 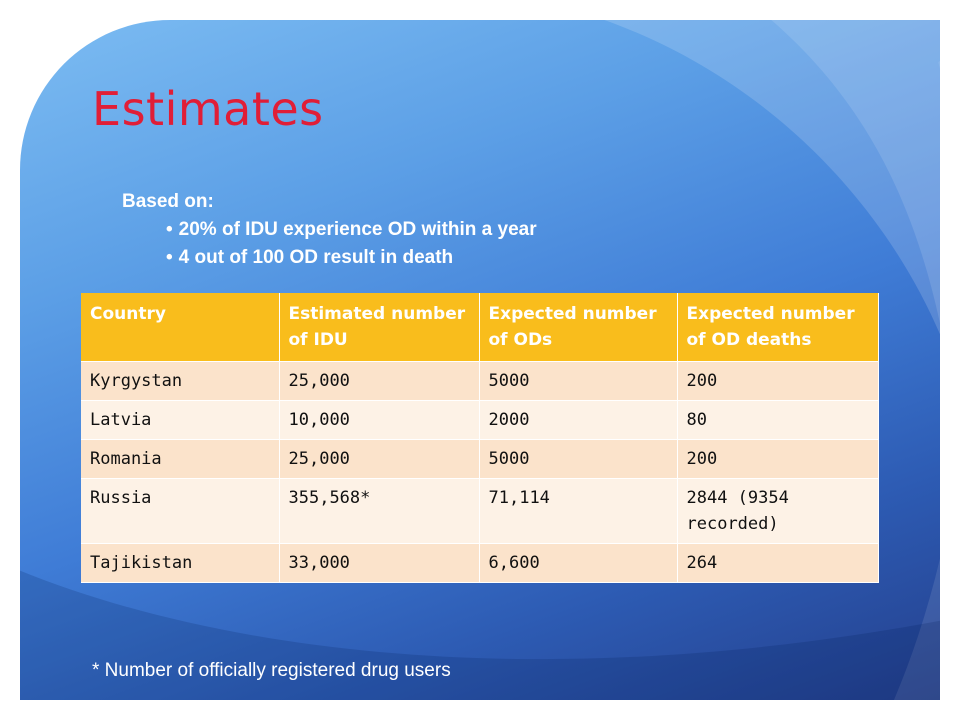 I want to click on cell-expected-deaths: 80, so click(x=778, y=420).